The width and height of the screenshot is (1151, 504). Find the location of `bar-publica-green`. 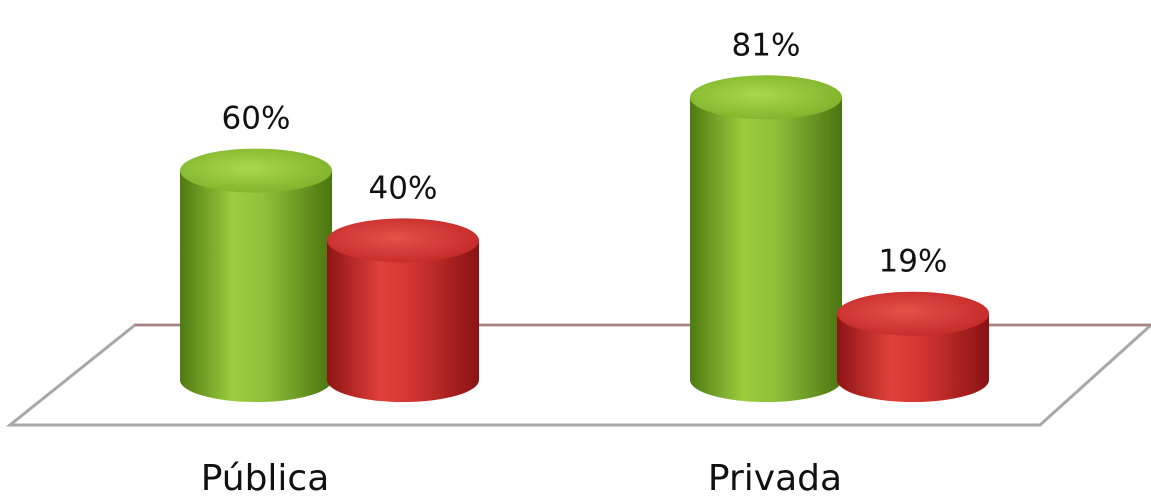

bar-publica-green is located at coordinates (256, 275).